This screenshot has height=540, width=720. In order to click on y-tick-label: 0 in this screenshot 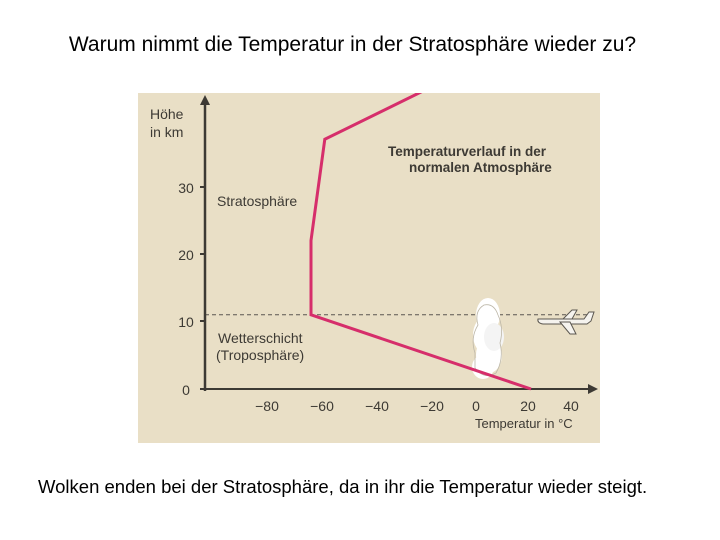, I will do `click(186, 390)`.